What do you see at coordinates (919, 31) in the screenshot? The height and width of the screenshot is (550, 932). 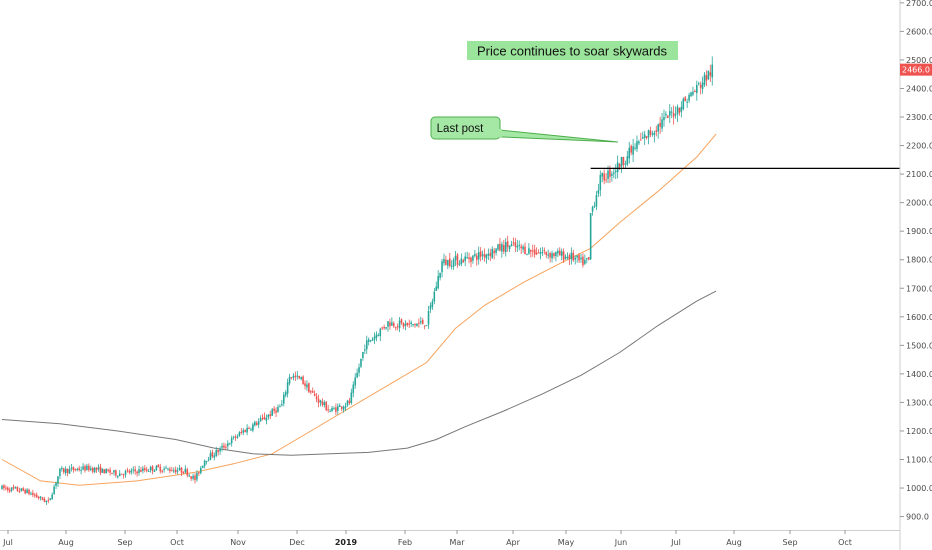 I see `y-tick-label: 2600.0` at bounding box center [919, 31].